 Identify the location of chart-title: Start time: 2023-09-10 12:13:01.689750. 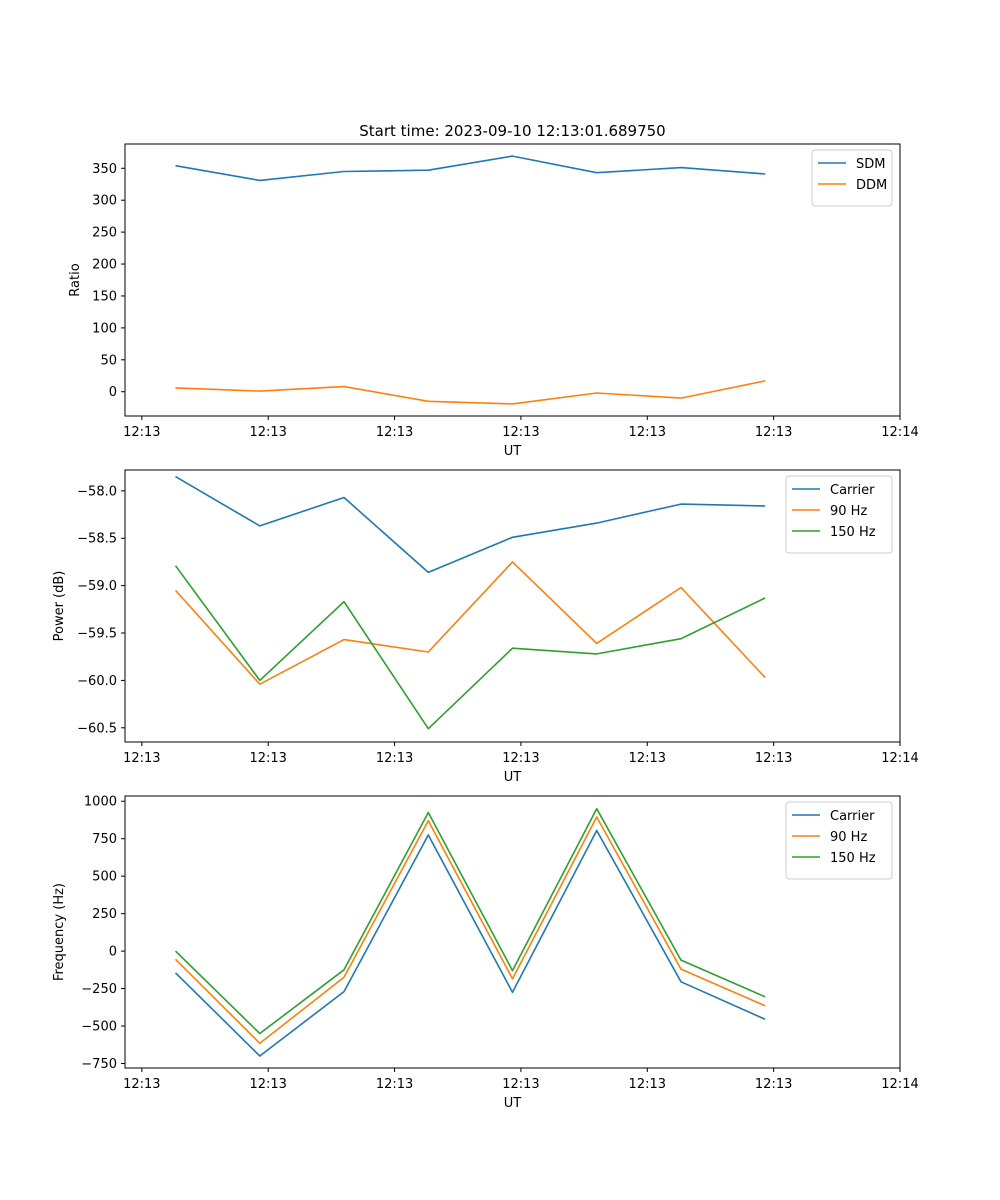
(512, 131).